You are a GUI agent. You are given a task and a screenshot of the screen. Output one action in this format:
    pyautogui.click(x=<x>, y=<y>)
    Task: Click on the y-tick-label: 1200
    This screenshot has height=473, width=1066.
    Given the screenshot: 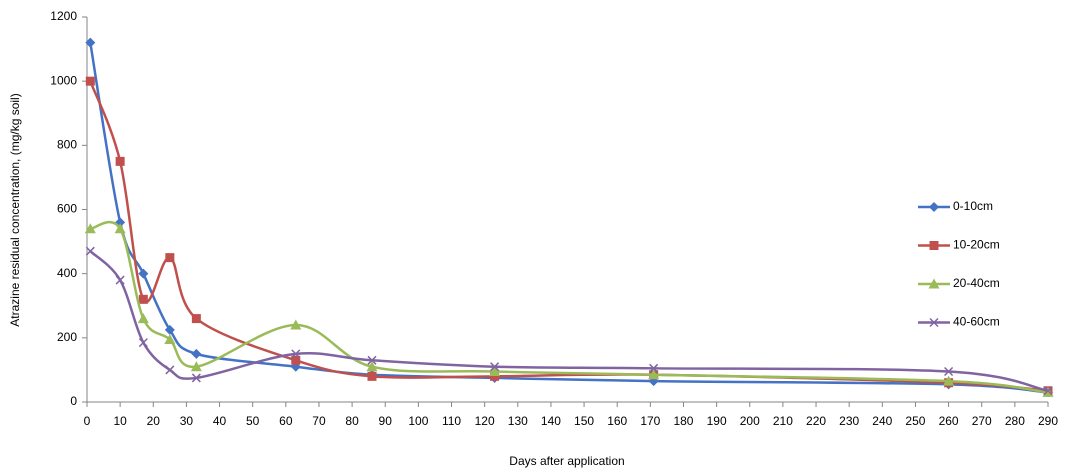 What is the action you would take?
    pyautogui.click(x=63, y=16)
    